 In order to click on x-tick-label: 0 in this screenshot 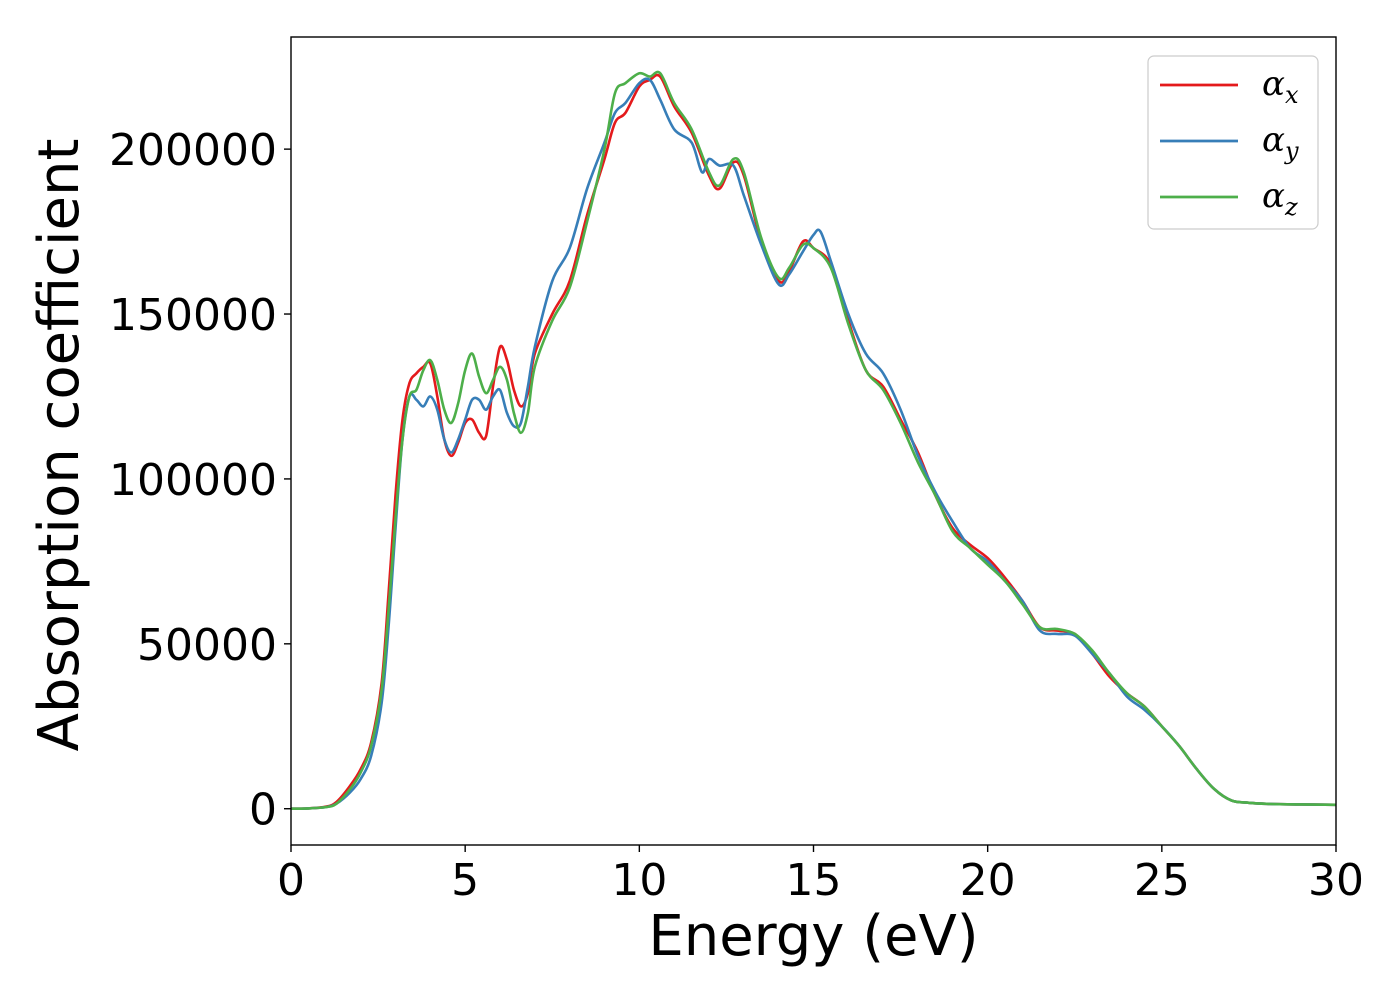, I will do `click(291, 880)`.